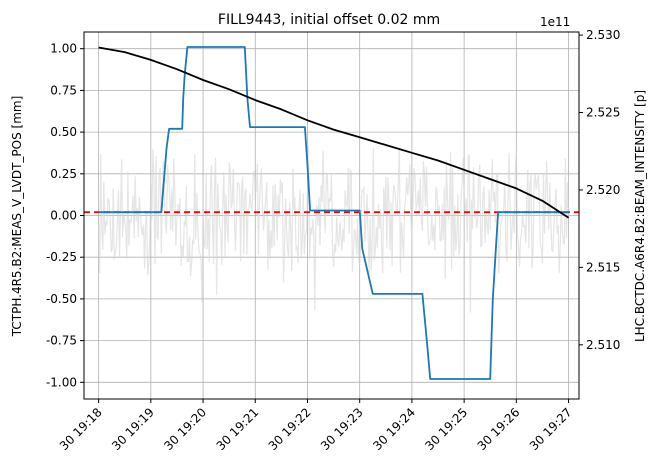 This screenshot has height=475, width=656. Describe the element at coordinates (63, 174) in the screenshot. I see `y-left-tick-label: 0.25` at that location.